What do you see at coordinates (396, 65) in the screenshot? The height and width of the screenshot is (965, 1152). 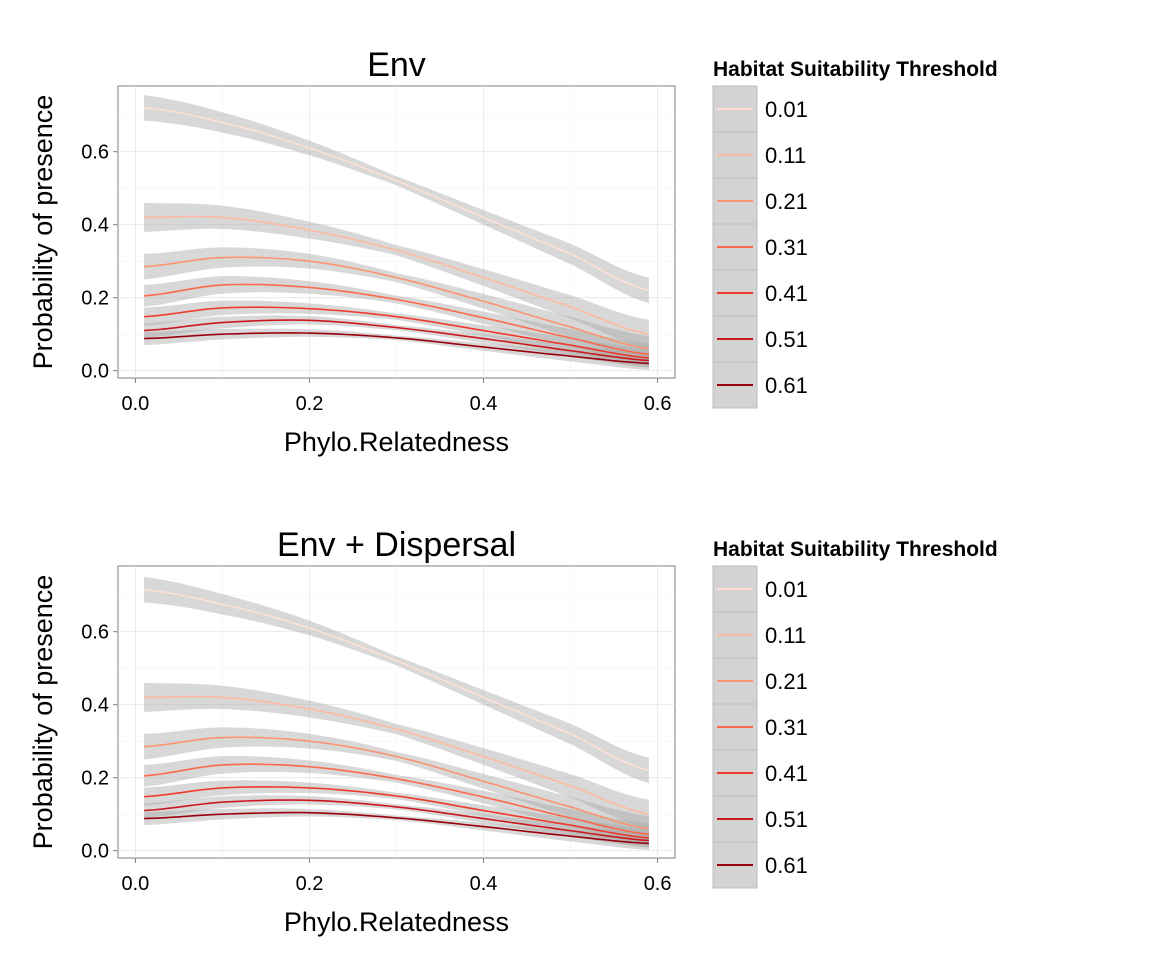 I see `chart-title: Env` at bounding box center [396, 65].